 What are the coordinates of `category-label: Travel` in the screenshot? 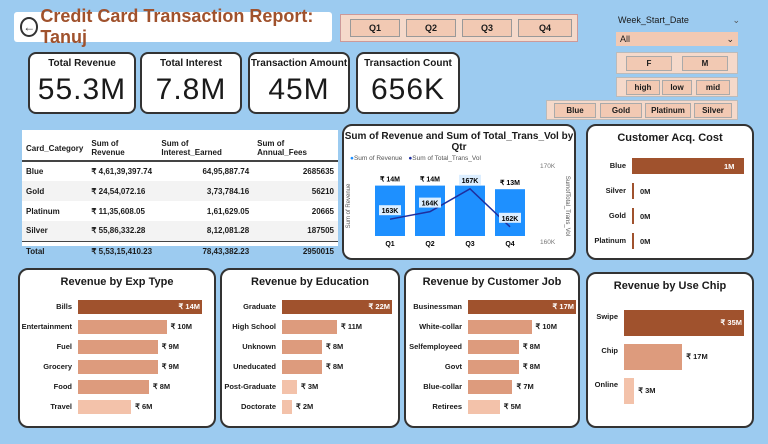 It's located at (61, 406).